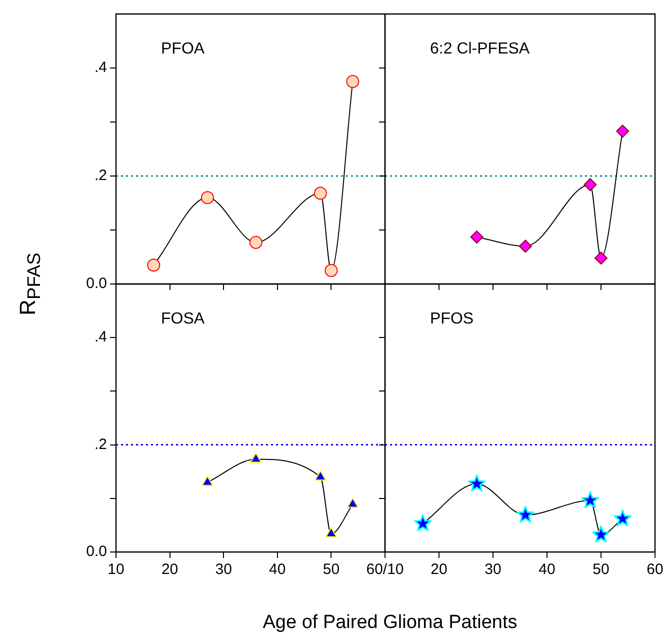  I want to click on text: 6:2 Cl-PFESA, so click(480, 49).